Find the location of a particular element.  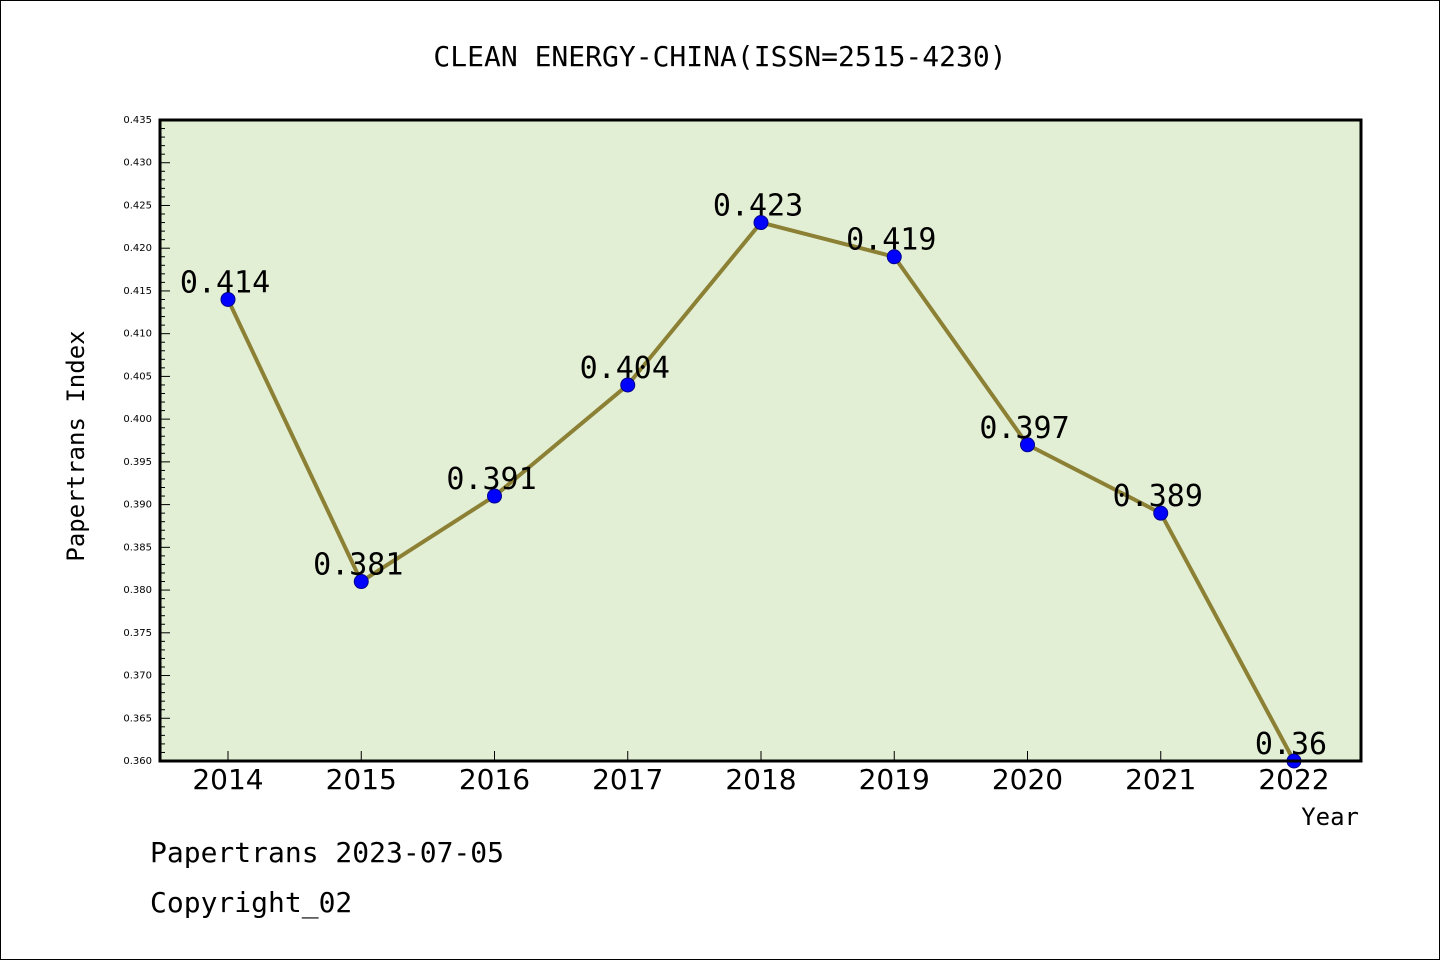

y-tick-label: 0.390 is located at coordinates (137, 505).